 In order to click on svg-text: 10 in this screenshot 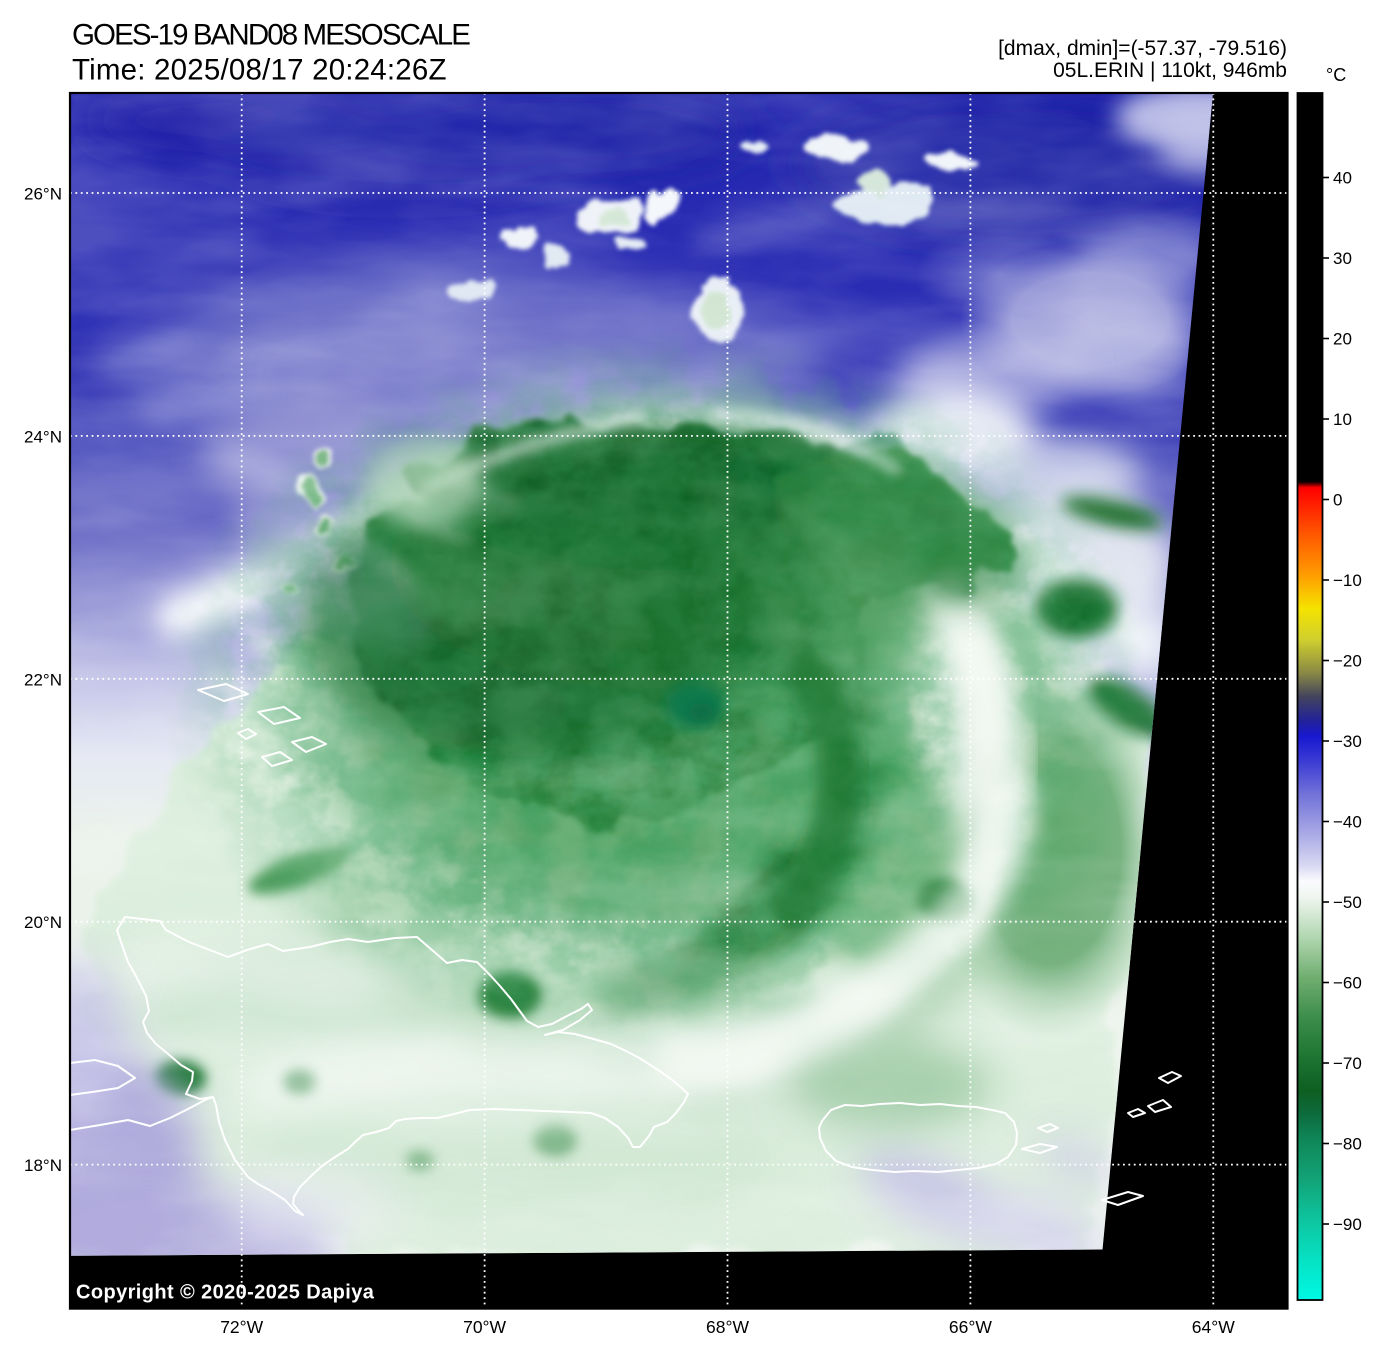, I will do `click(1342, 419)`.